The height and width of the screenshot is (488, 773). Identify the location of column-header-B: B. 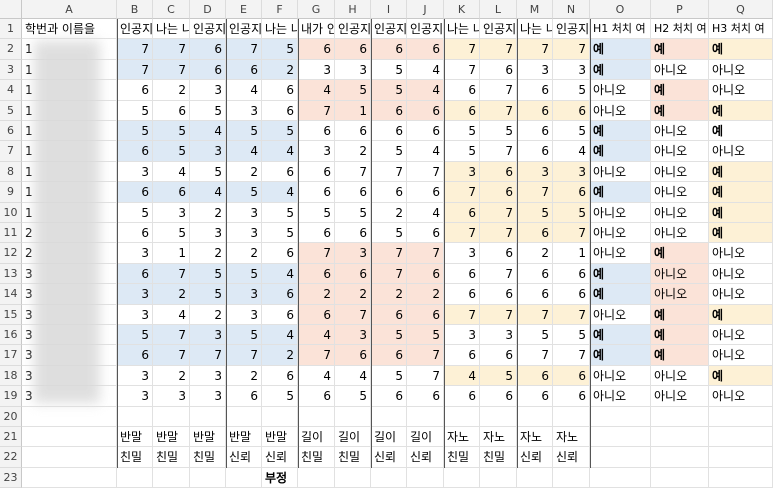
(135, 9).